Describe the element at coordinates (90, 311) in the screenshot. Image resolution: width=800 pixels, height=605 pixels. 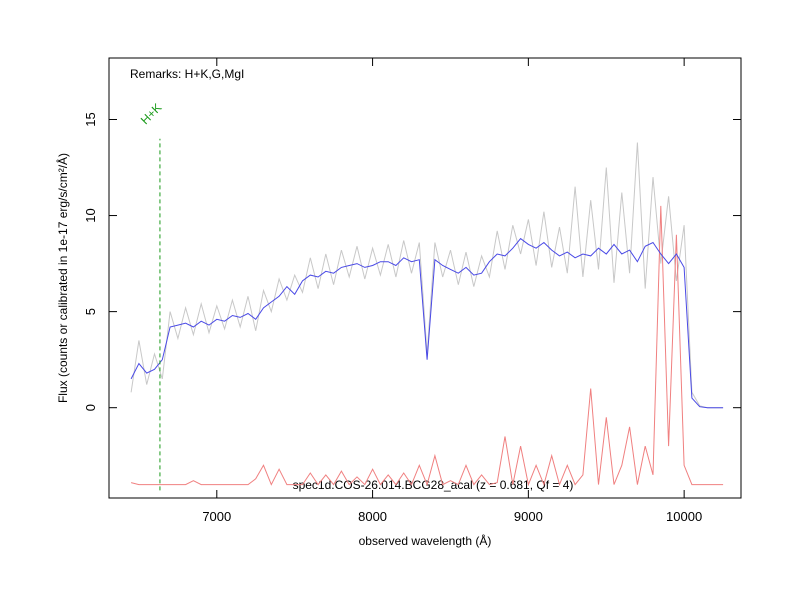
I see `y-tick-label: 5` at that location.